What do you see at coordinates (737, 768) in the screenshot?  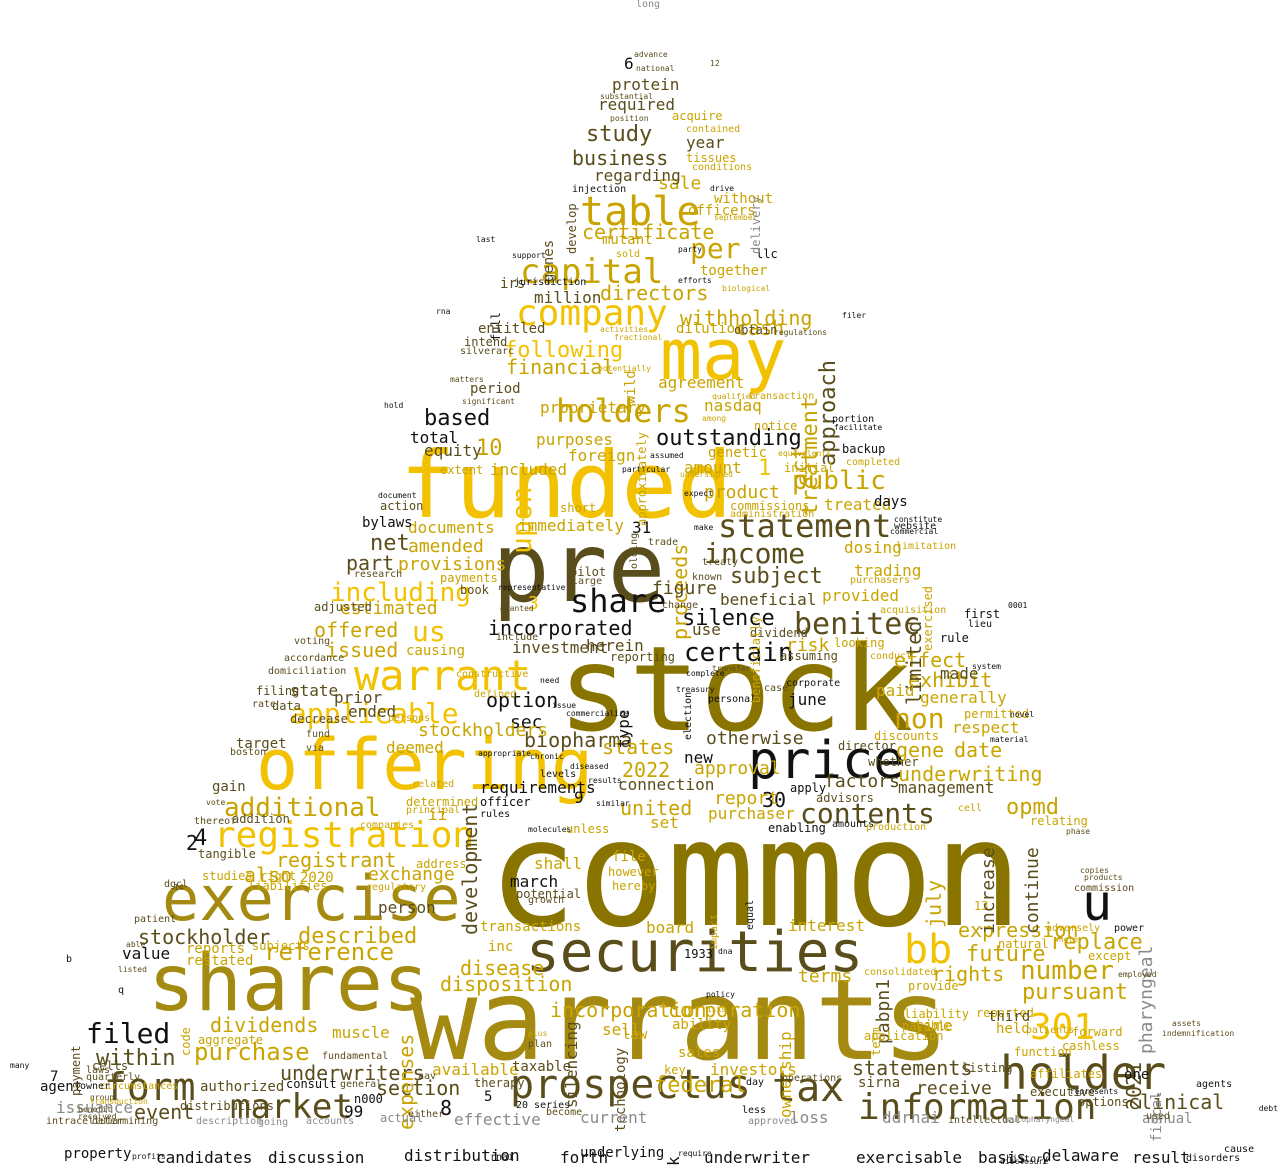 I see `word-approval: approval` at bounding box center [737, 768].